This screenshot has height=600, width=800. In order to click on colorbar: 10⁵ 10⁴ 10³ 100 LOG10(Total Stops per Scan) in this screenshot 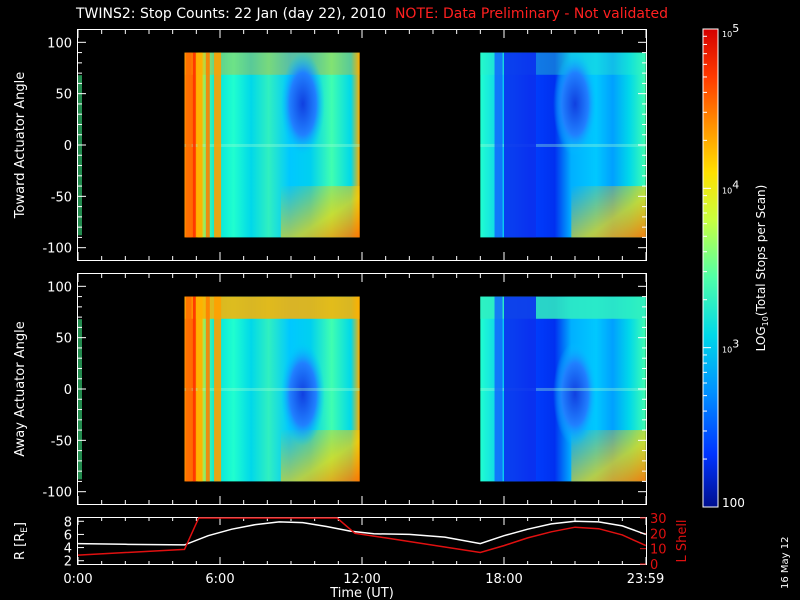, I will do `click(736, 266)`.